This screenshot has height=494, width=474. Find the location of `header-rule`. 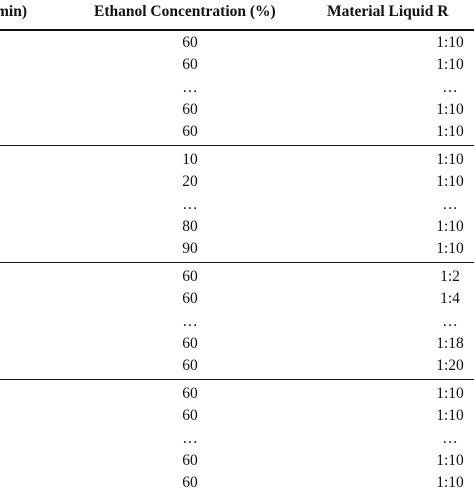

header-rule is located at coordinates (237, 30).